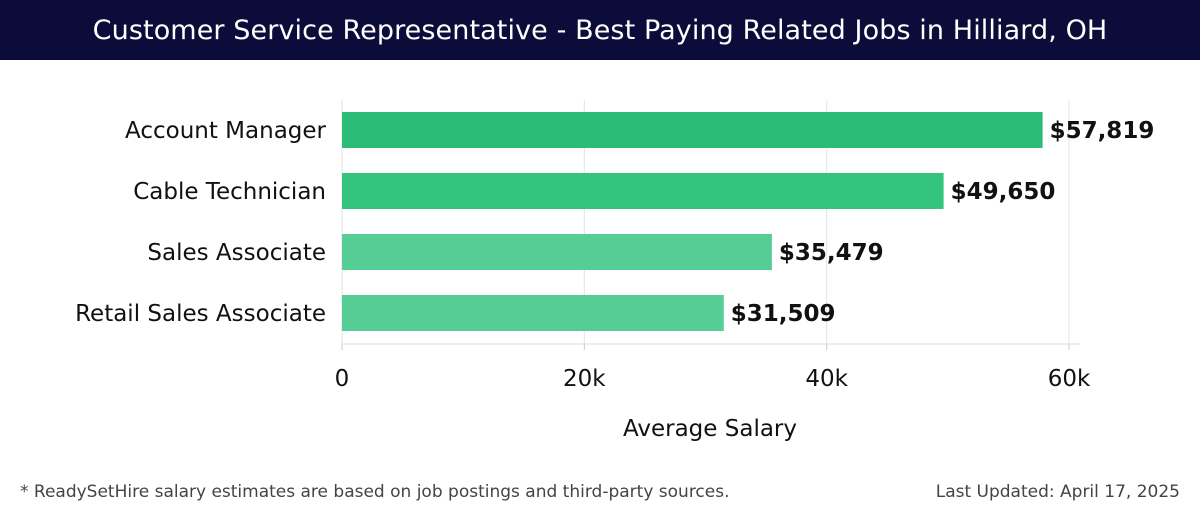 The height and width of the screenshot is (520, 1200). I want to click on category-label: Account Manager, so click(226, 131).